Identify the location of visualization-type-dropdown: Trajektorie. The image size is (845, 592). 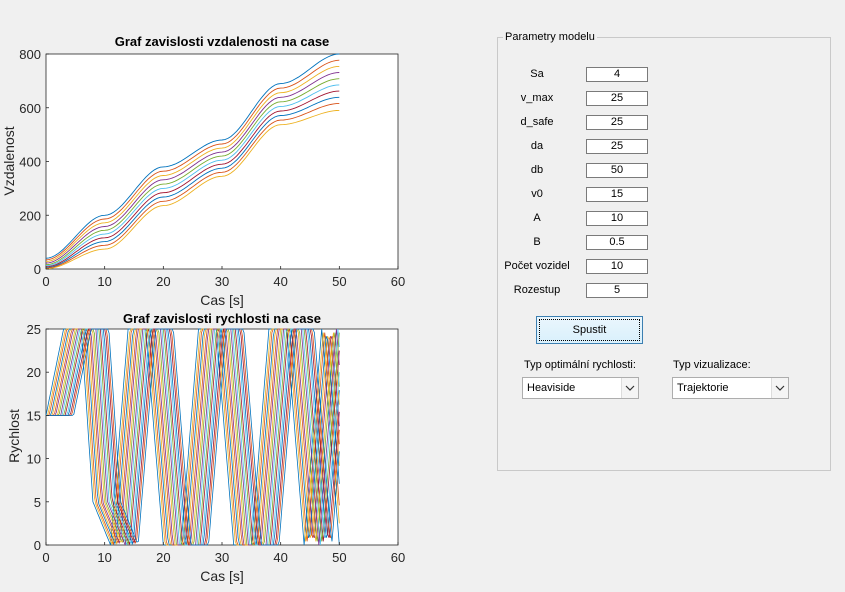
(730, 388).